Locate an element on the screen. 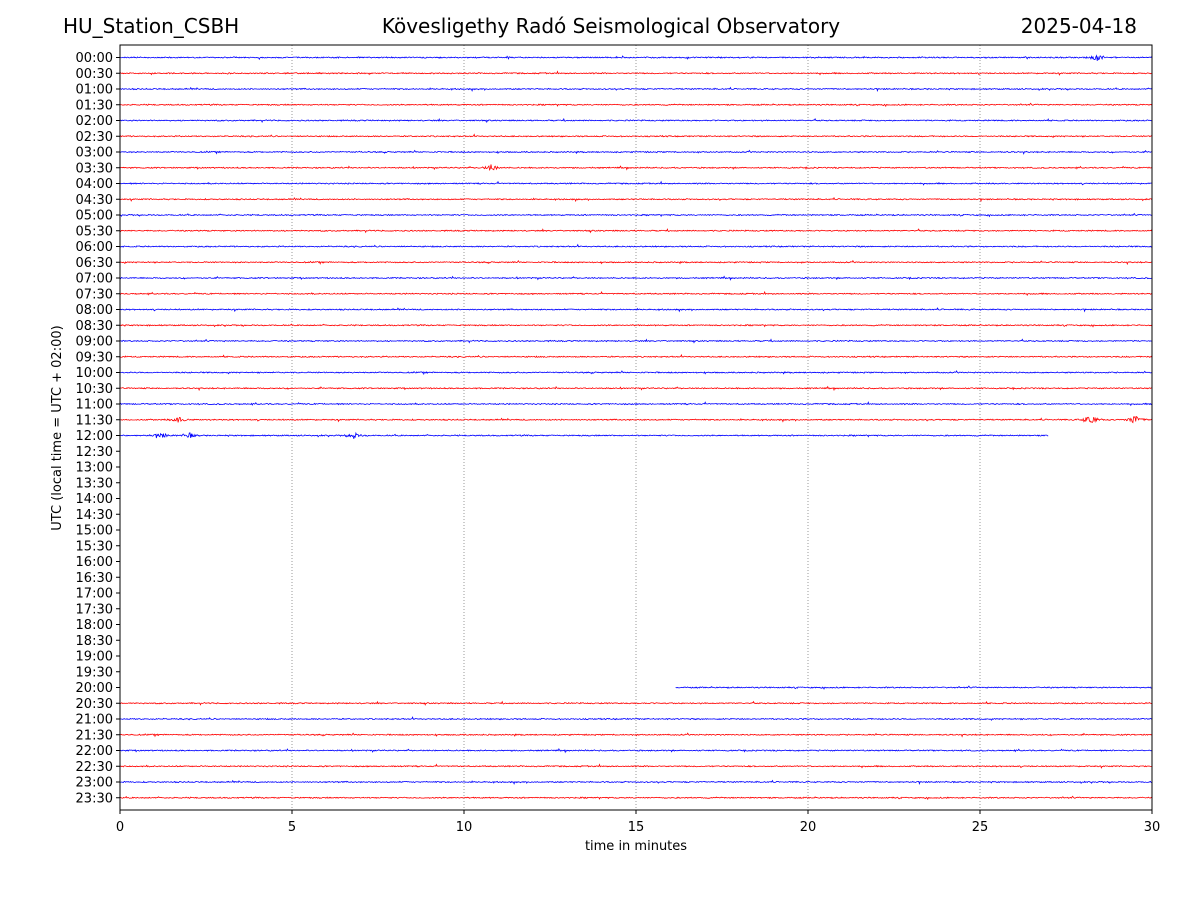 The image size is (1200, 900). y-tick-label: 16:30 is located at coordinates (94, 578).